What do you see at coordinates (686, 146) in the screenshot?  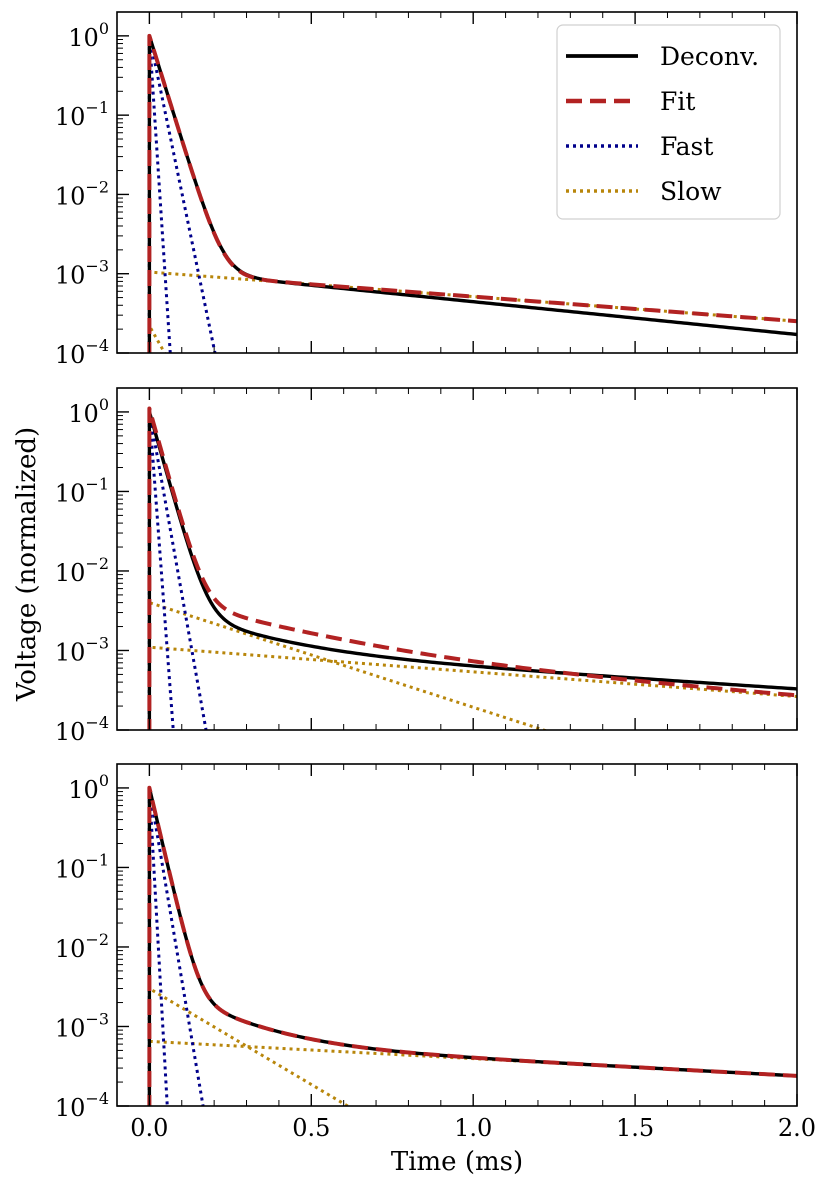 I see `legend-label-fast: Fast` at bounding box center [686, 146].